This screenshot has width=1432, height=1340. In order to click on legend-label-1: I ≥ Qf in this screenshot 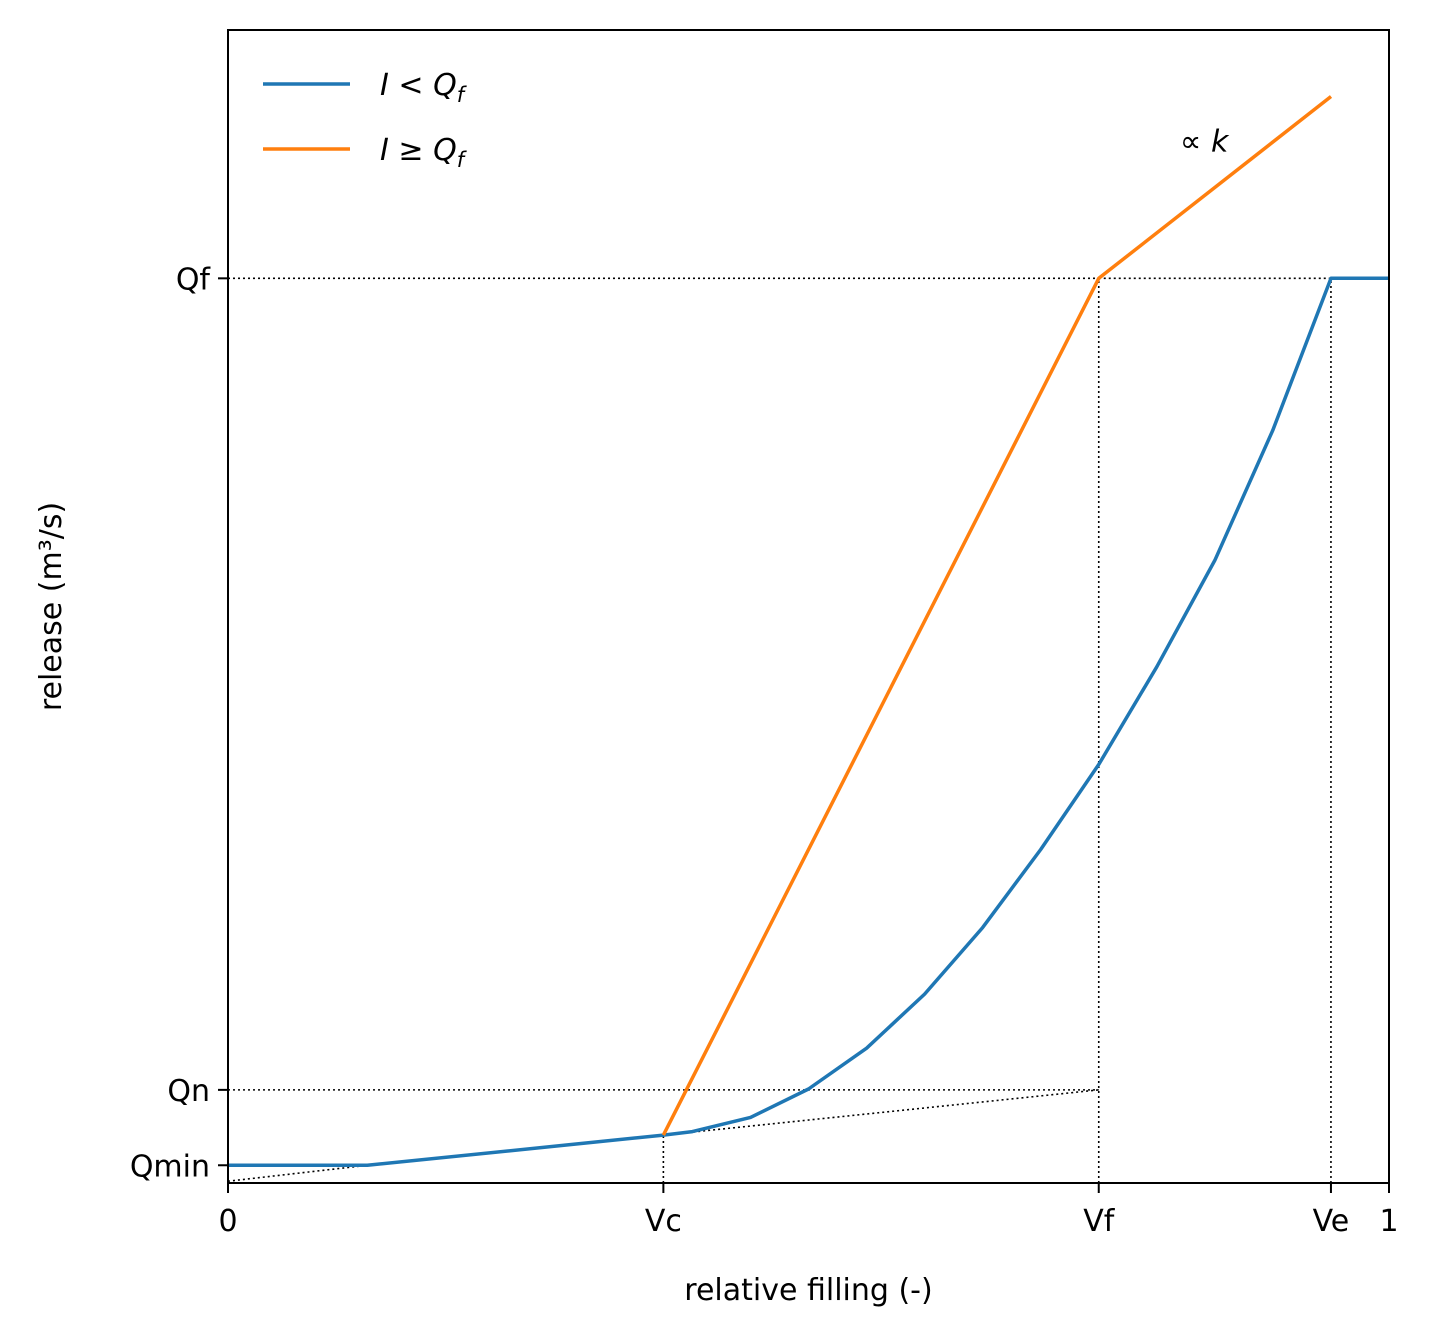, I will do `click(424, 152)`.